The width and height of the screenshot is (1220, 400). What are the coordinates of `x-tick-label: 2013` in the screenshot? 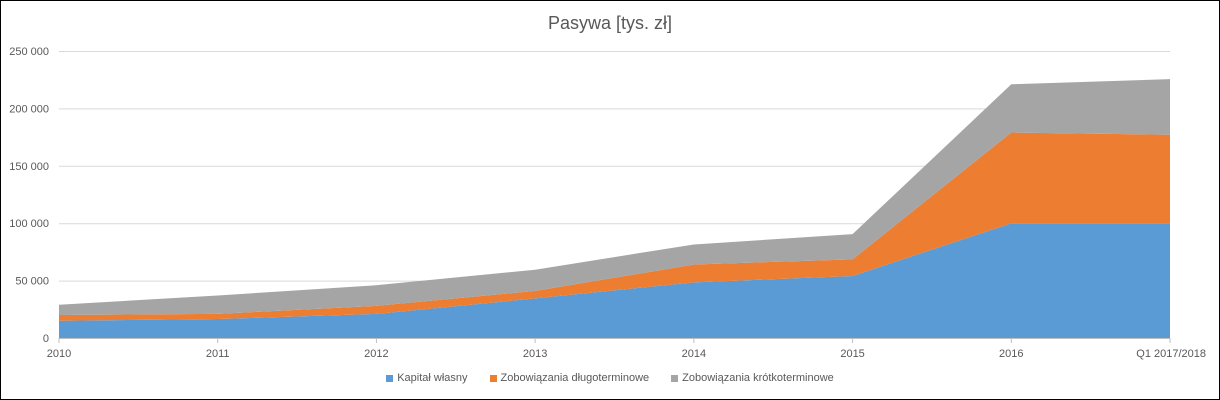 It's located at (535, 354).